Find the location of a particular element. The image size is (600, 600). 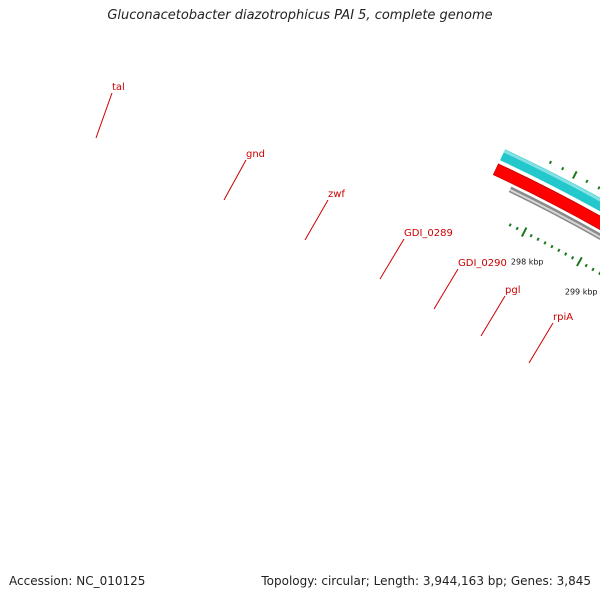

reverse-gene-arrow is located at coordinates (546, 197).